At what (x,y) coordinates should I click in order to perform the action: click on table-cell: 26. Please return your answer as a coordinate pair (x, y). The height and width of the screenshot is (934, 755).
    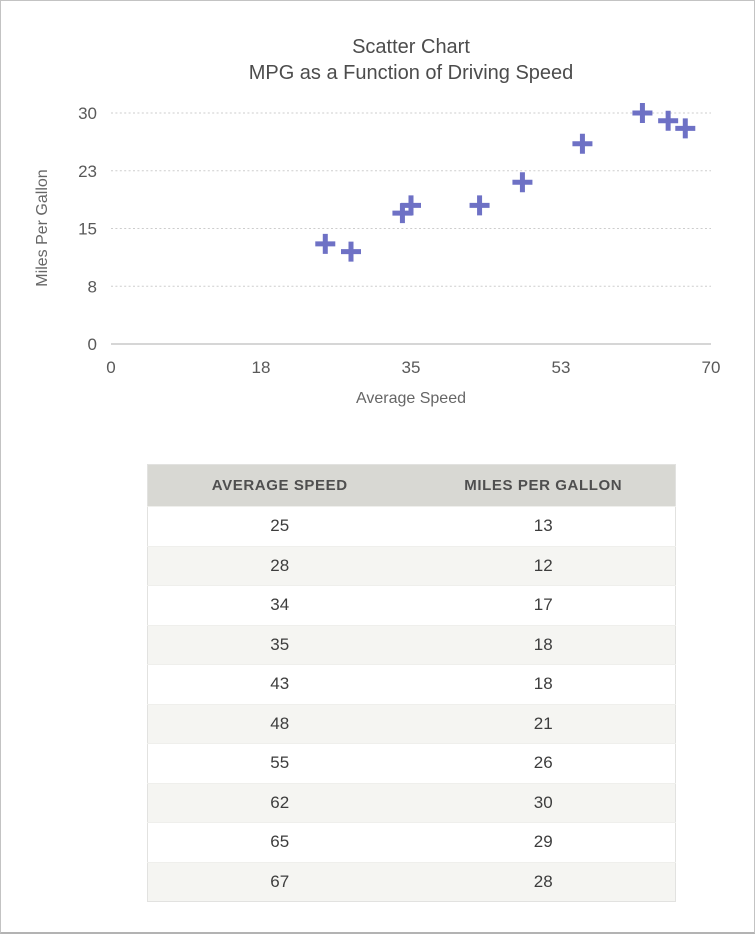
    Looking at the image, I should click on (543, 763).